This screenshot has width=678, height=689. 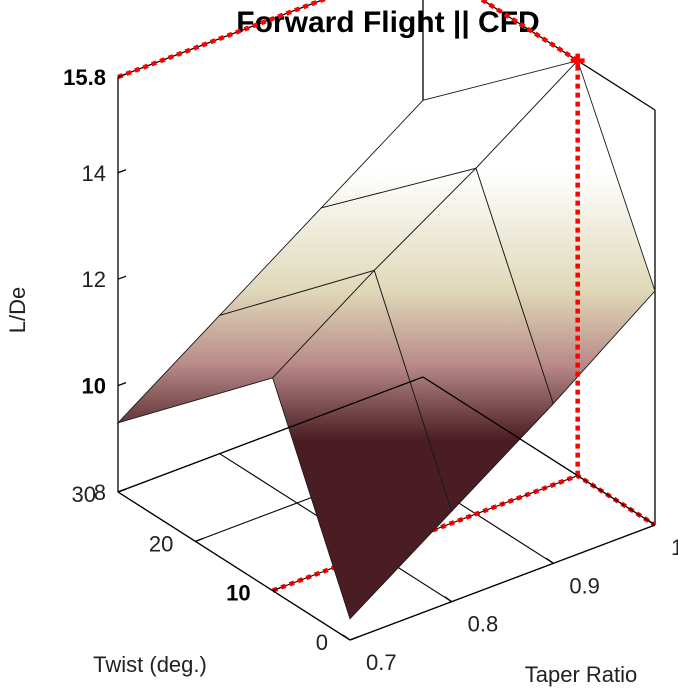 I want to click on y-tick-label: 30, so click(x=84, y=494).